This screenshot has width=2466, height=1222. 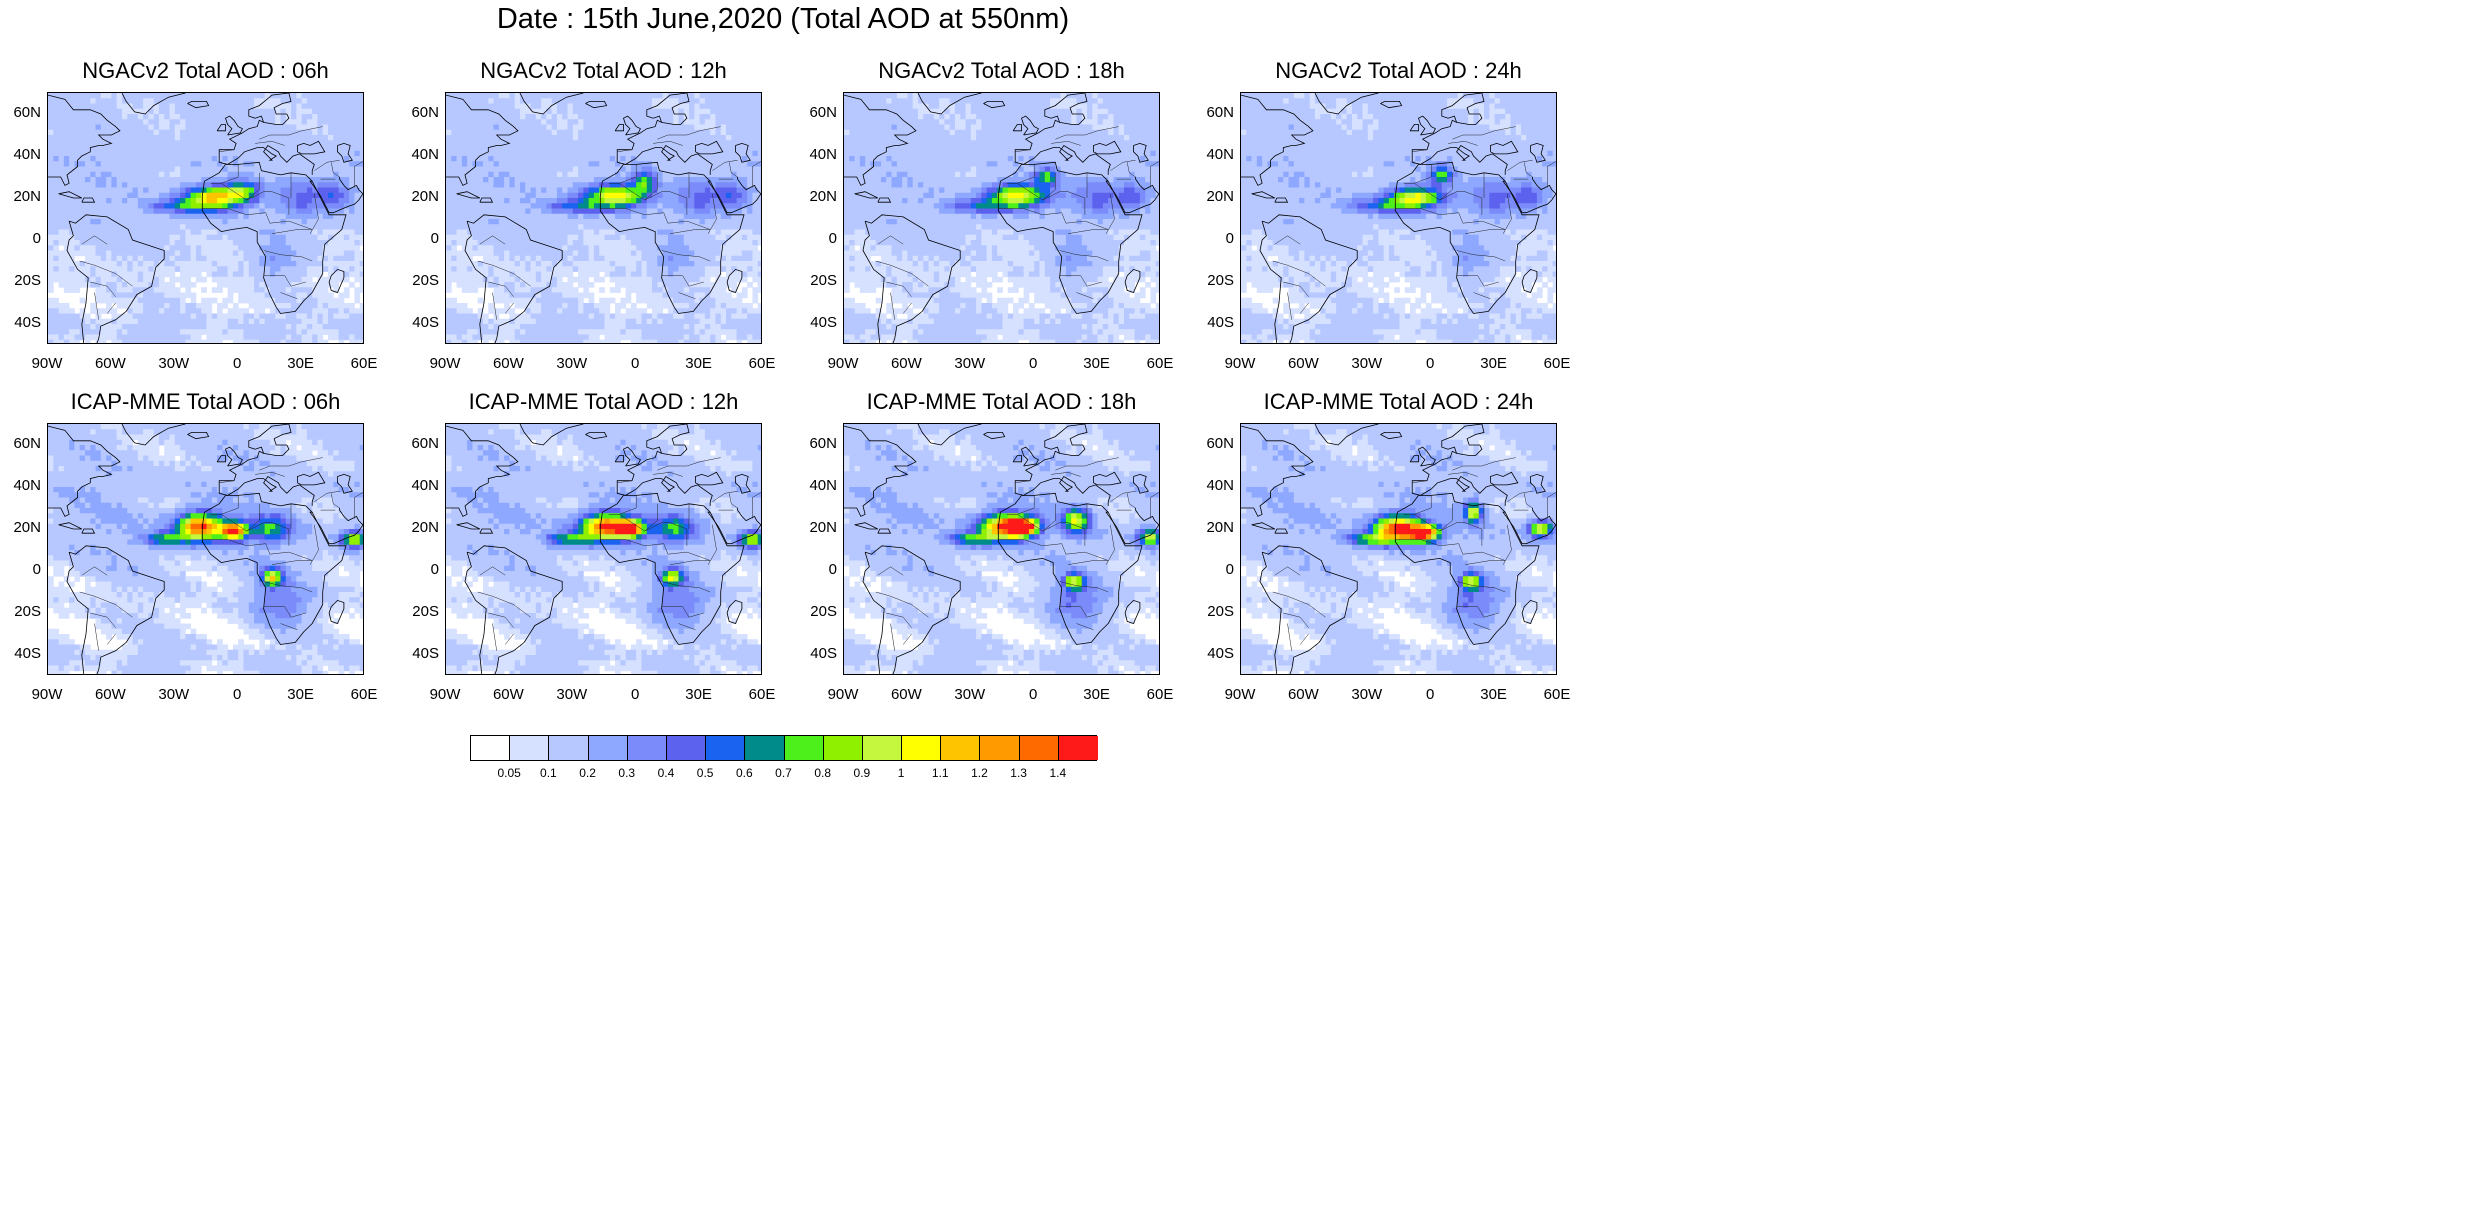 What do you see at coordinates (979, 773) in the screenshot?
I see `colorbar-tick-label: 1.2` at bounding box center [979, 773].